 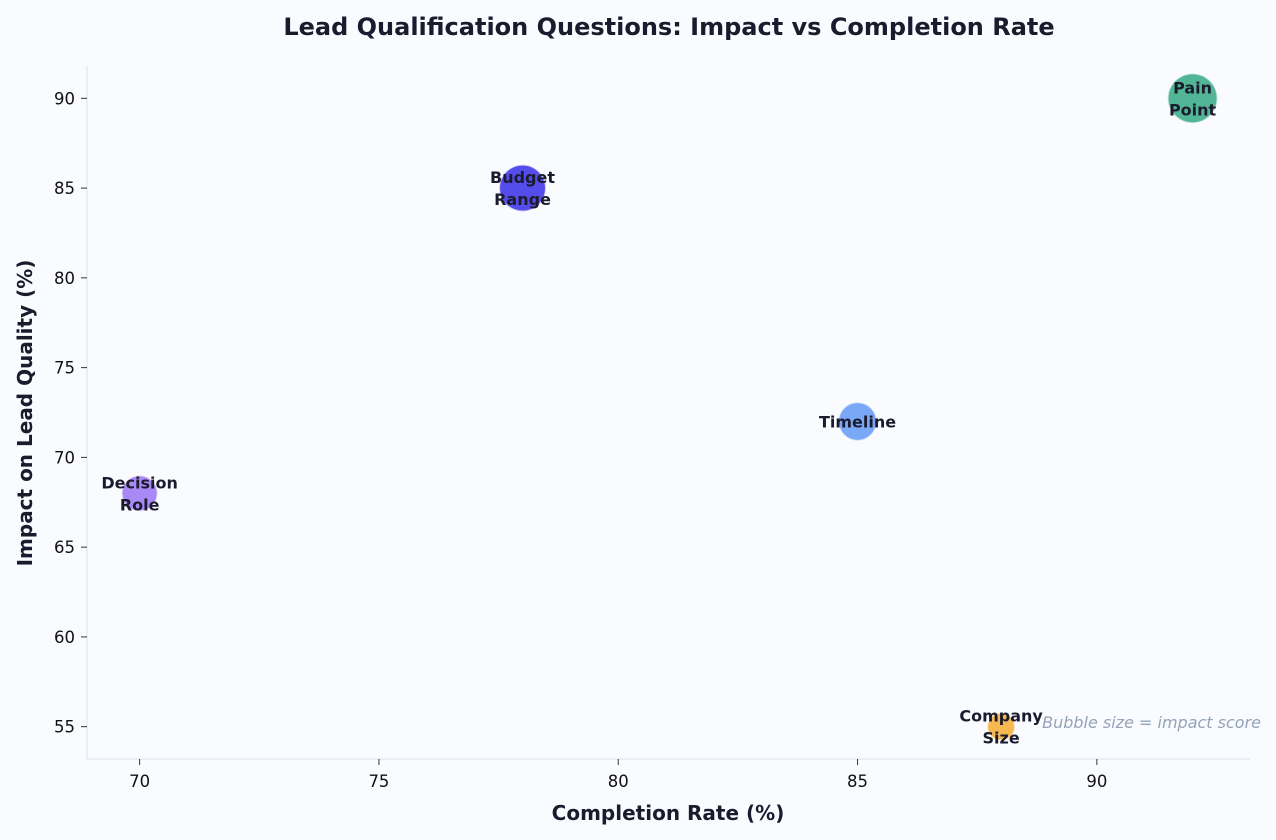 I want to click on point-label: Pain, so click(x=1192, y=87).